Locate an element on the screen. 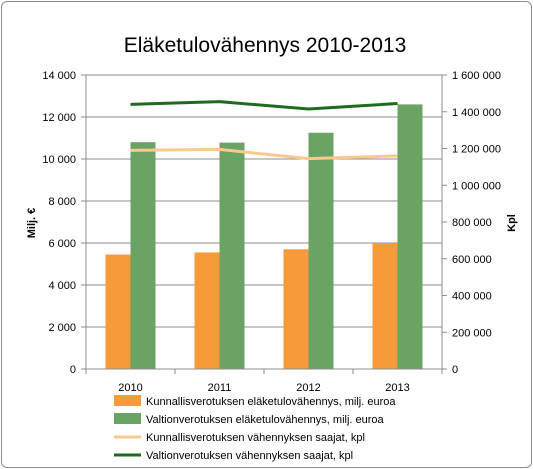 The height and width of the screenshot is (469, 533). bar-valtion-2013 is located at coordinates (410, 237).